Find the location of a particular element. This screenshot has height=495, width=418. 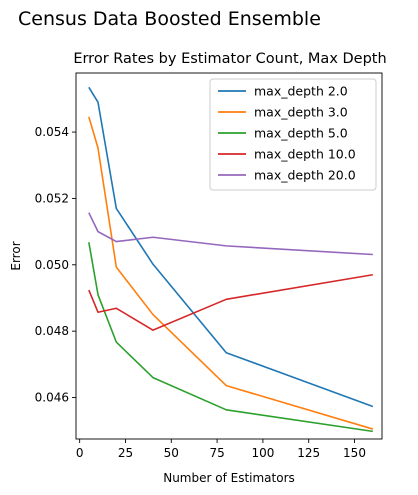

x-tick-label: 100 is located at coordinates (262, 453).